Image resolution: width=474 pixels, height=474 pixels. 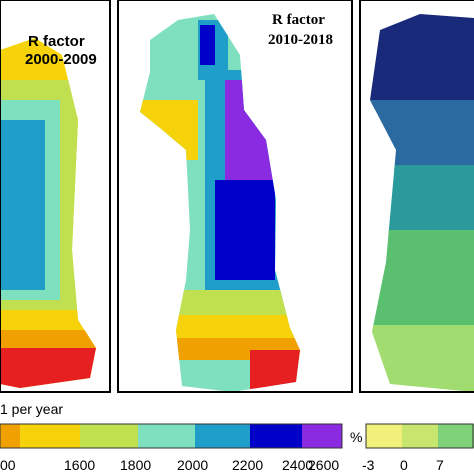 What do you see at coordinates (300, 40) in the screenshot?
I see `panel-period: 2010-2018` at bounding box center [300, 40].